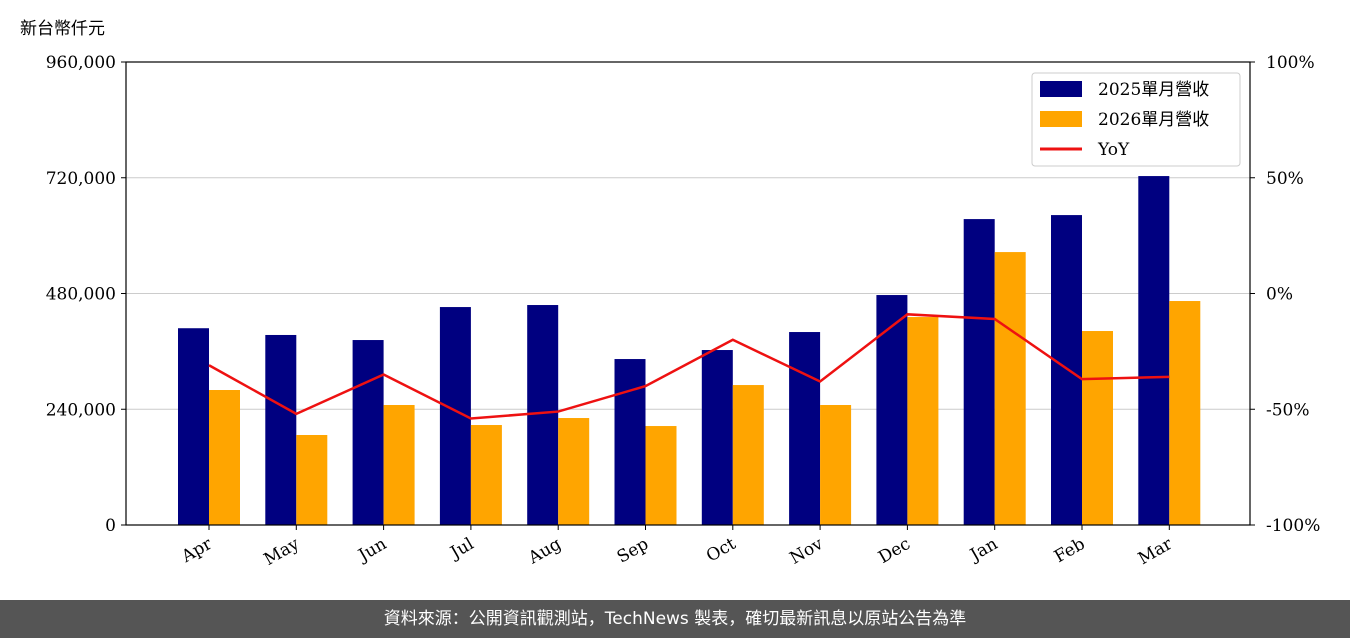 The width and height of the screenshot is (1350, 638). What do you see at coordinates (81, 63) in the screenshot?
I see `y-tick-label: 960,000` at bounding box center [81, 63].